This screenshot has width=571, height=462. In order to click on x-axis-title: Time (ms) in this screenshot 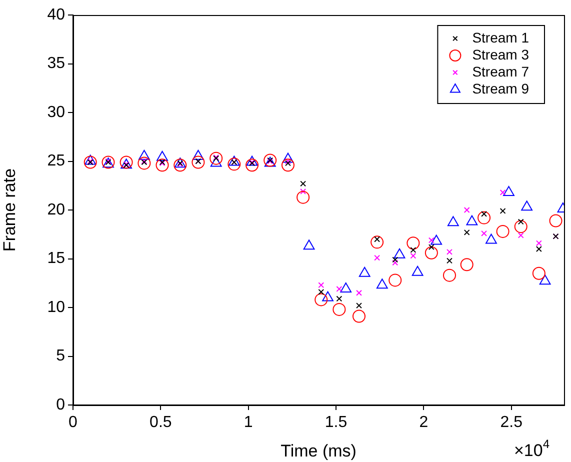, I will do `click(318, 450)`.